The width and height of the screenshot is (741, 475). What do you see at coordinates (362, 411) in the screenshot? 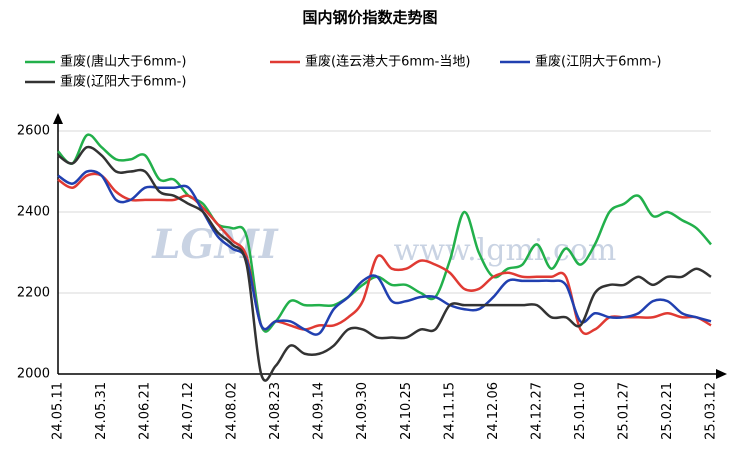
I see `x-tick-label: 24.09.30` at bounding box center [362, 411].